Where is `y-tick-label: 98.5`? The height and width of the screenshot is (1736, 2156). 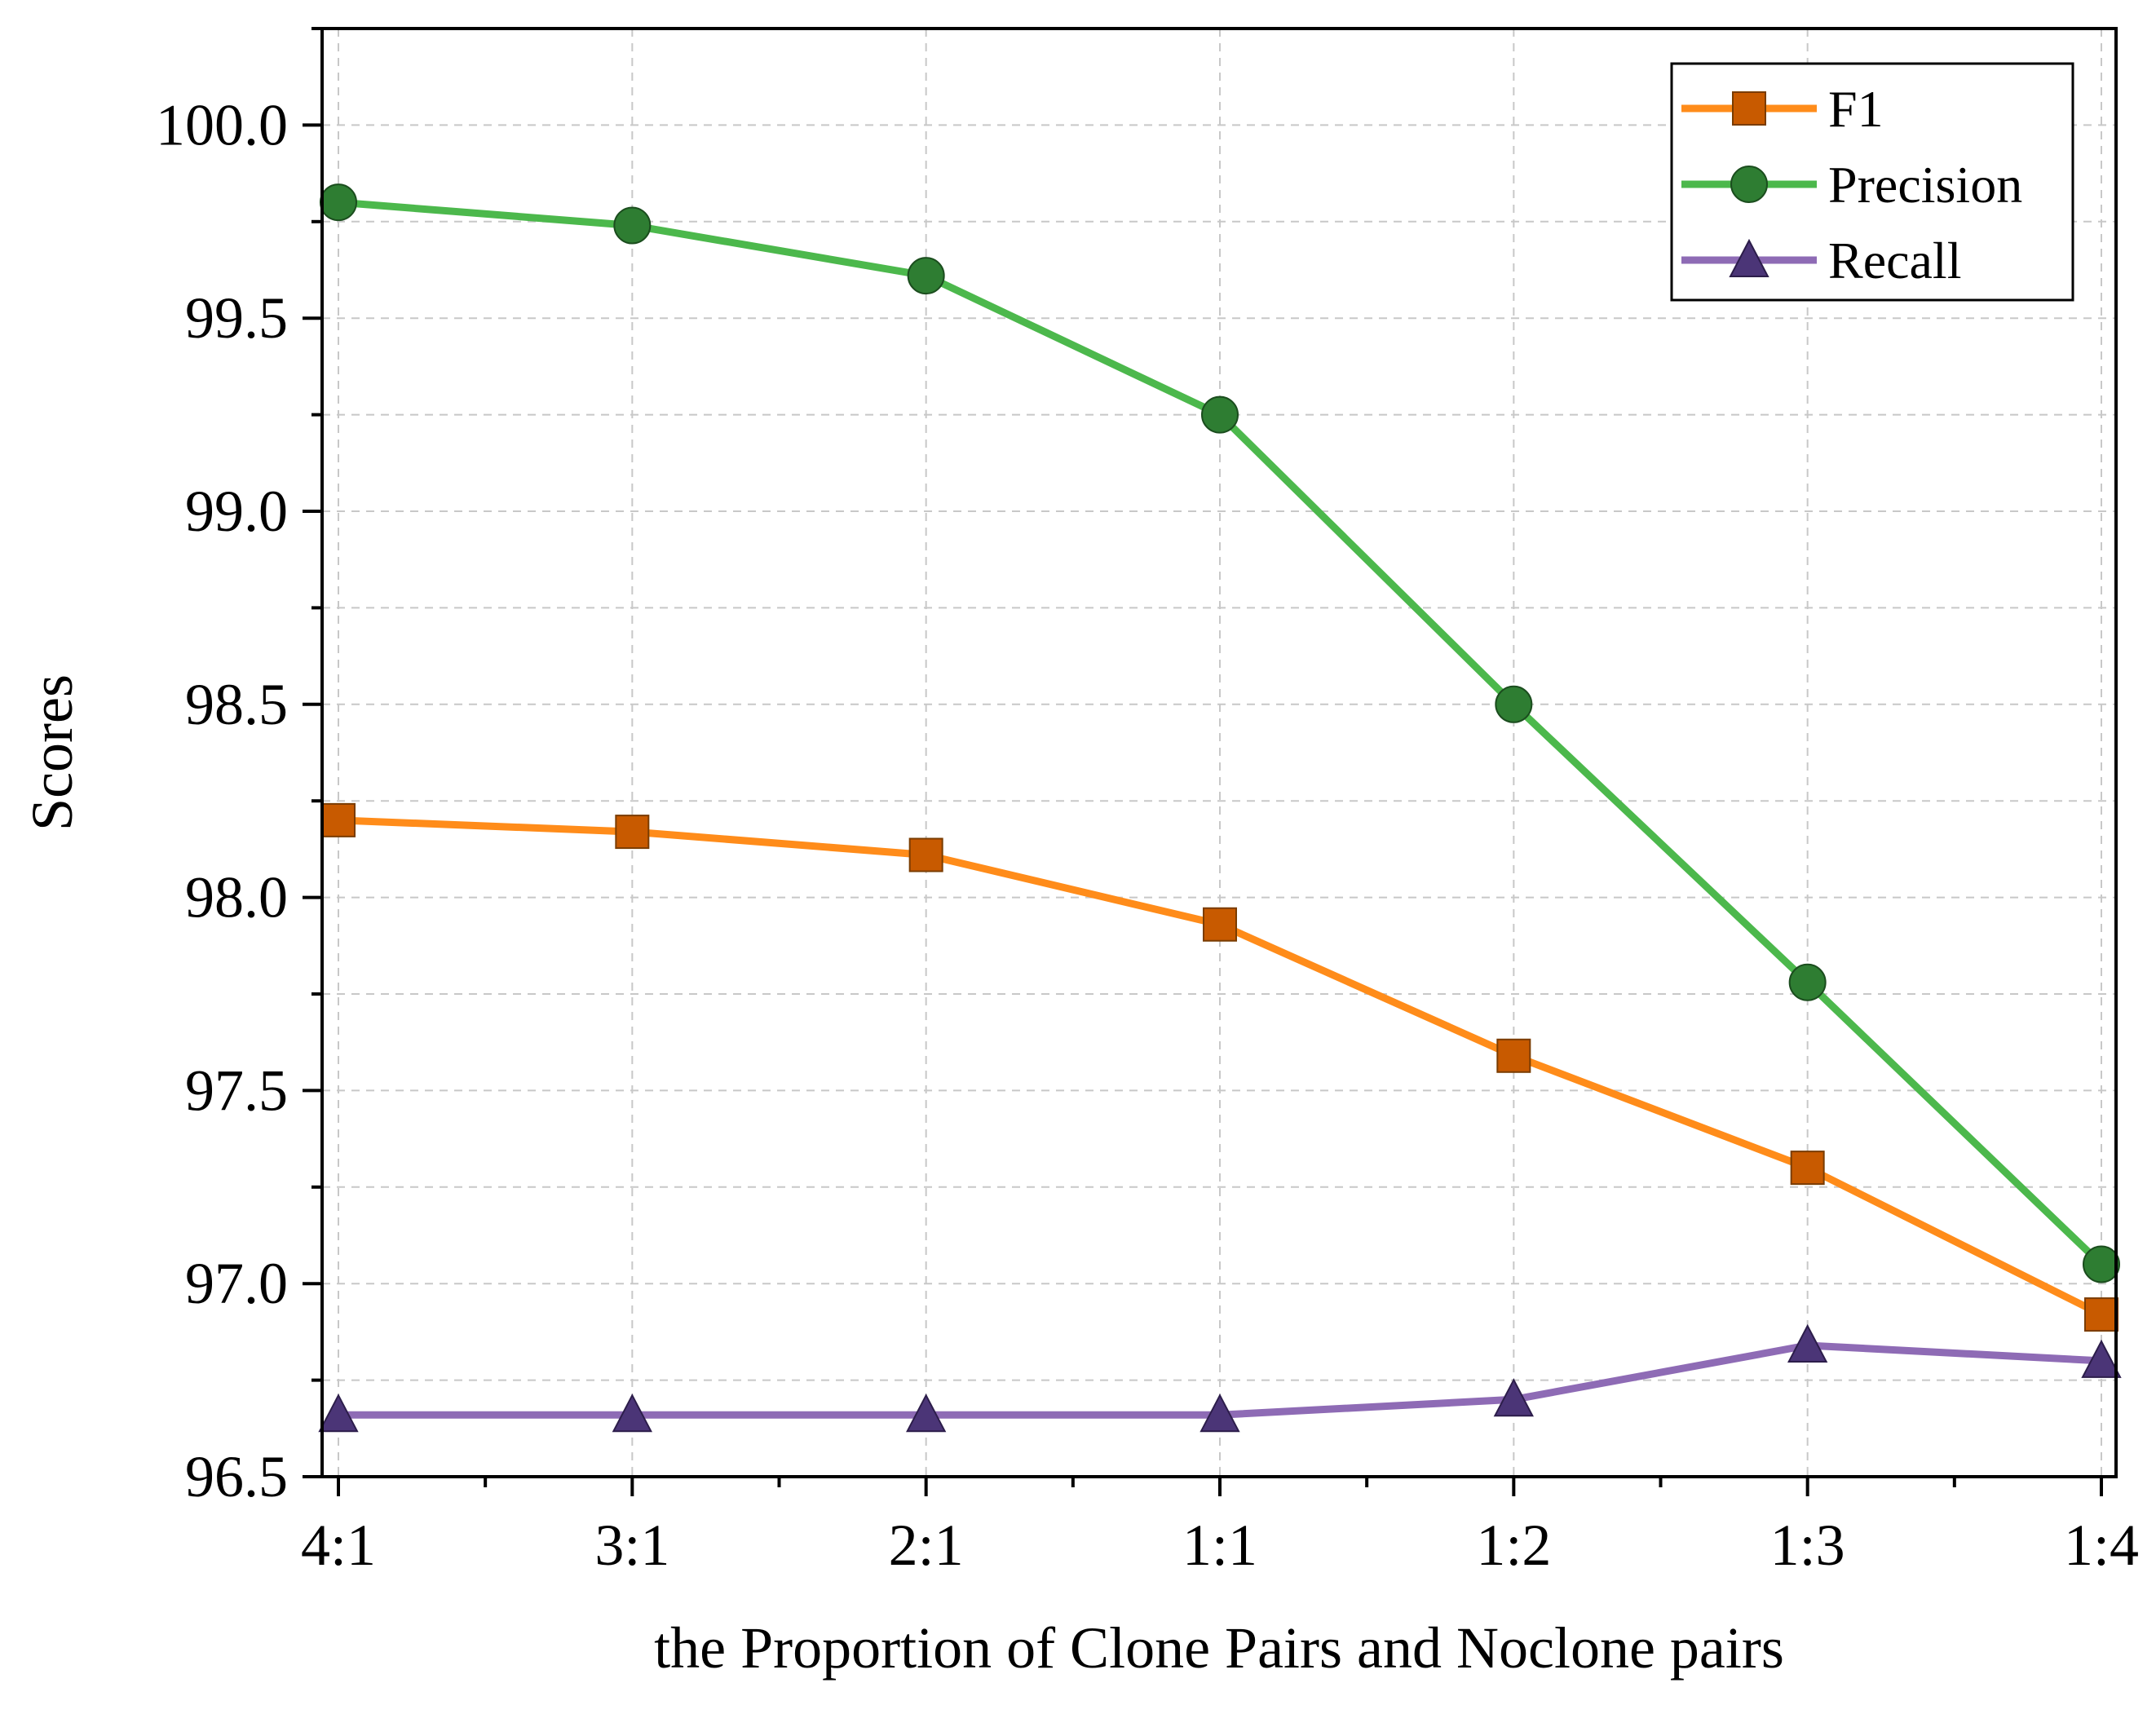
y-tick-label: 98.5 is located at coordinates (236, 704).